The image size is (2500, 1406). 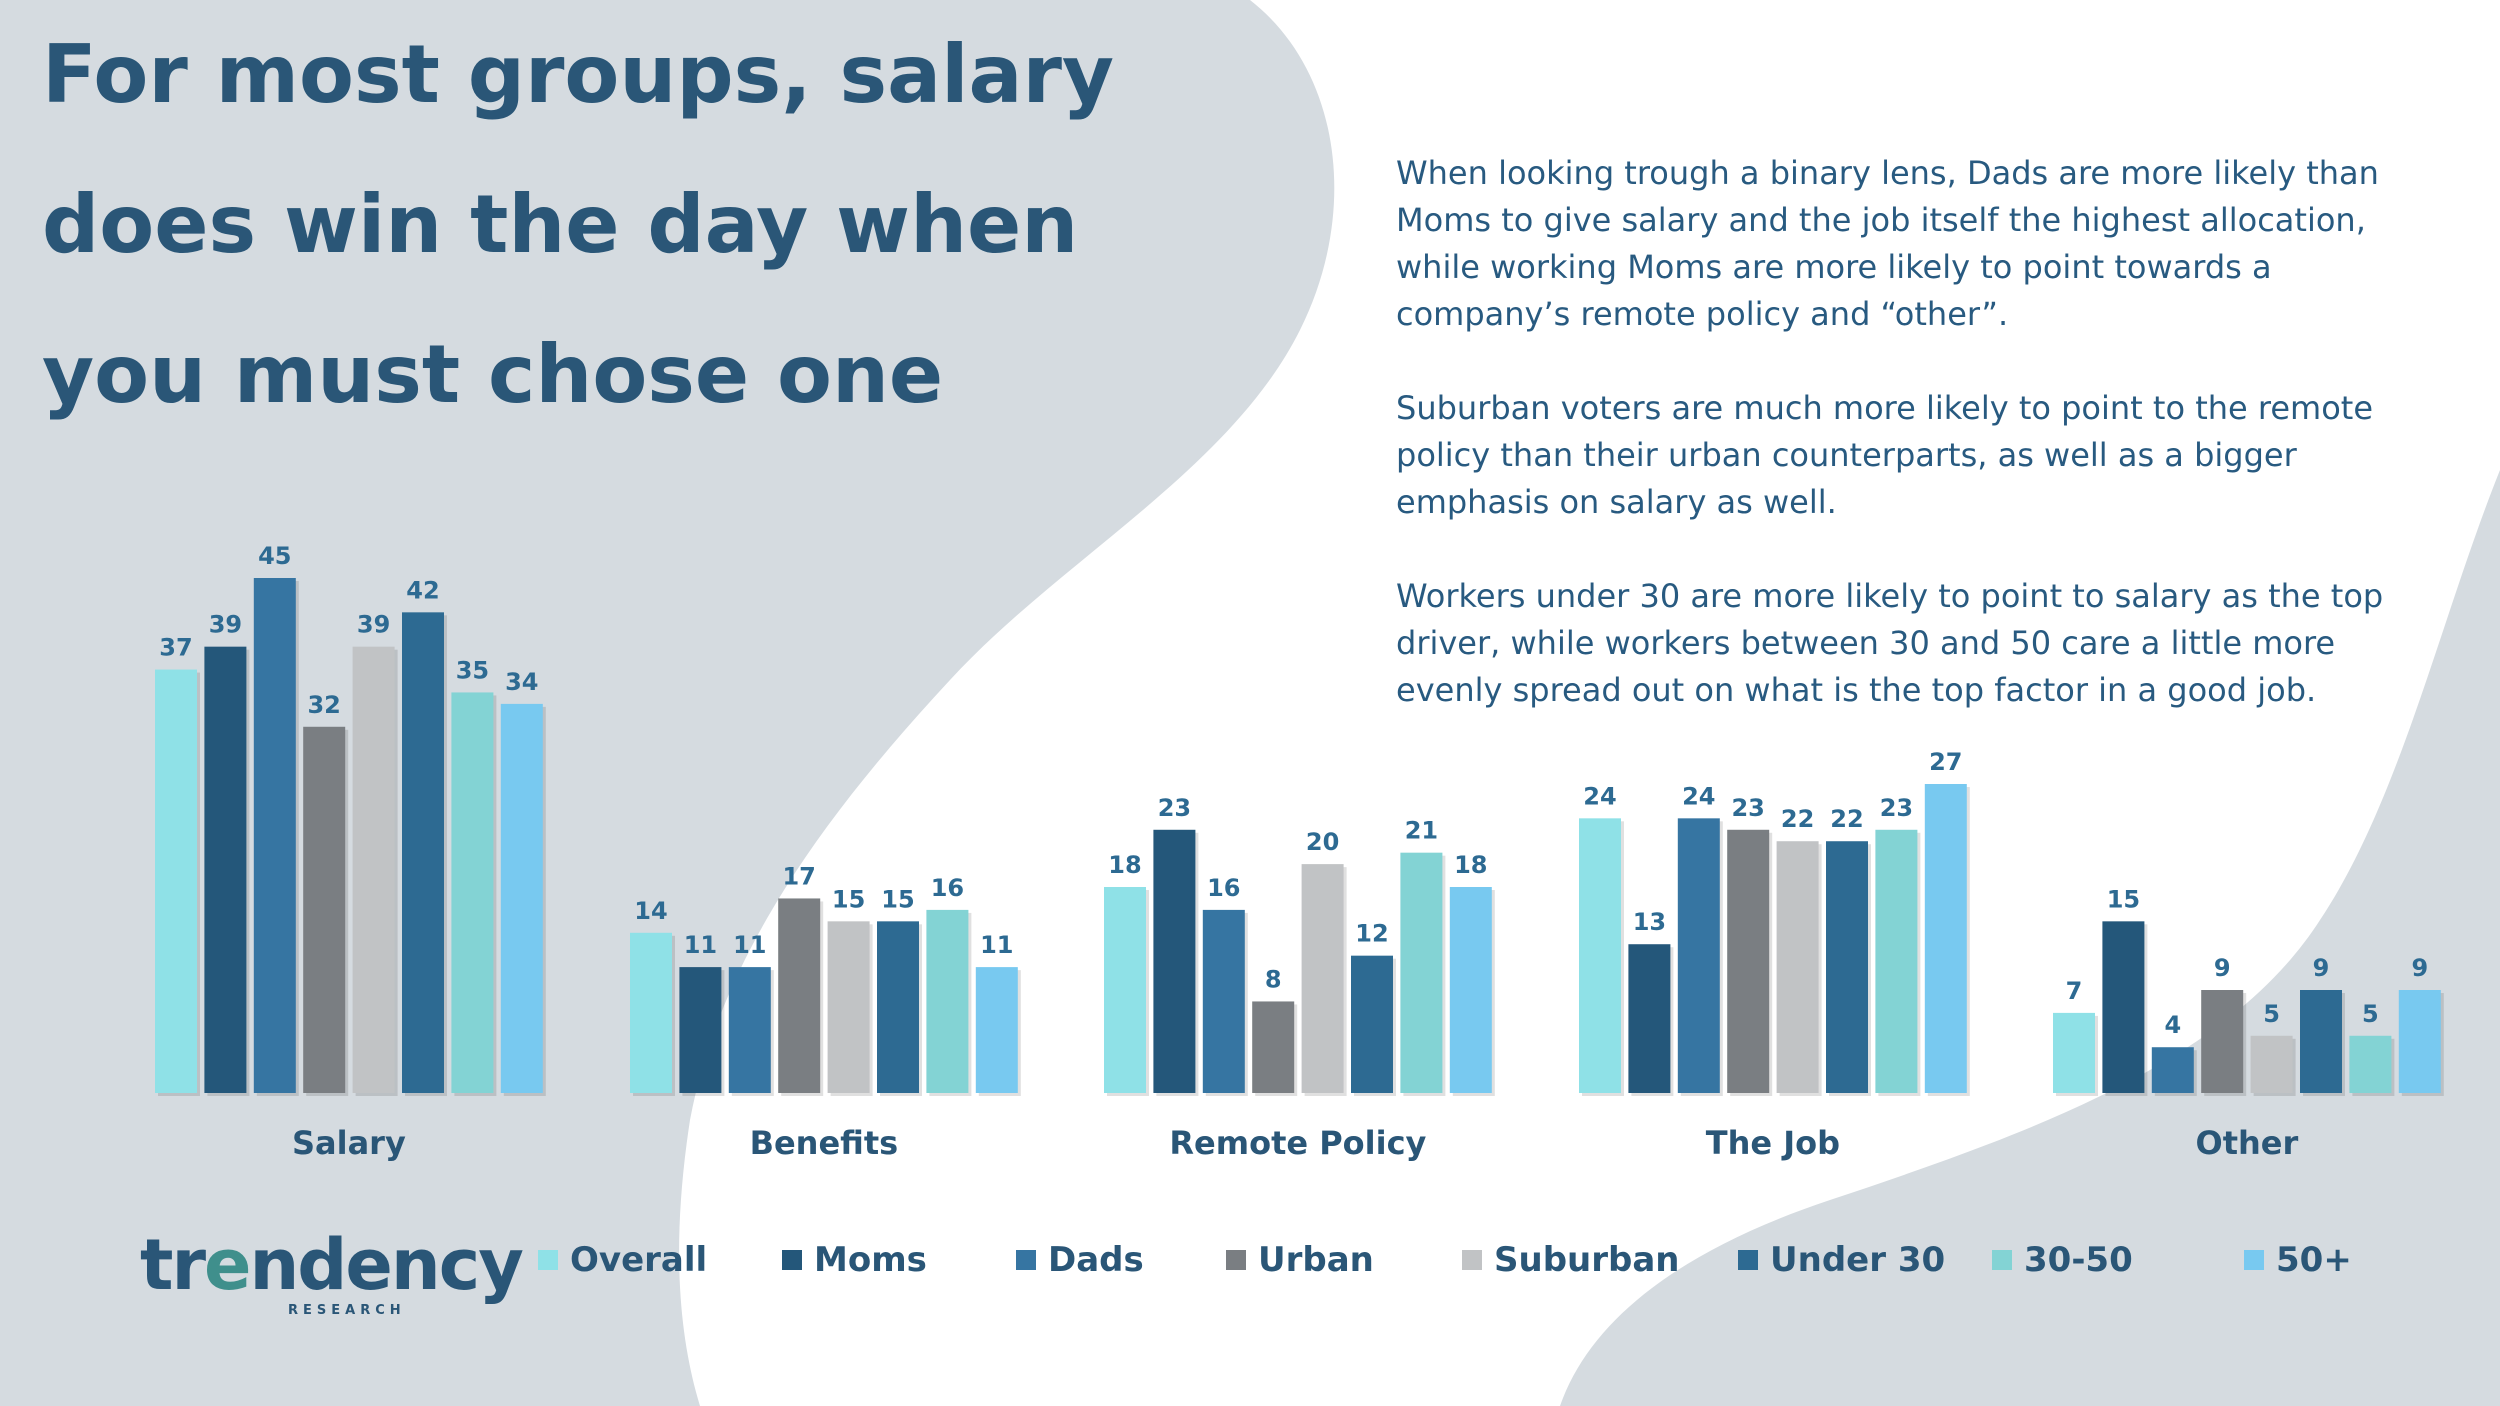 I want to click on bar-remote-policy-50+, so click(x=1470, y=990).